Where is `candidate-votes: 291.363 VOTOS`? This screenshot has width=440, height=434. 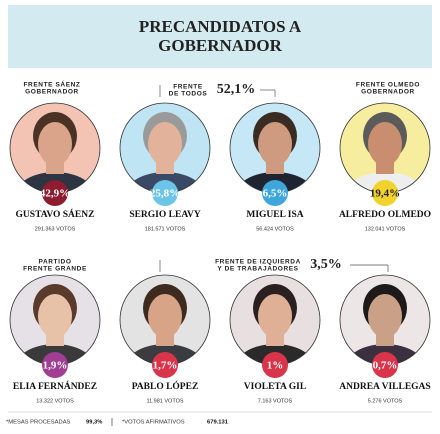 candidate-votes: 291.363 VOTOS is located at coordinates (55, 229).